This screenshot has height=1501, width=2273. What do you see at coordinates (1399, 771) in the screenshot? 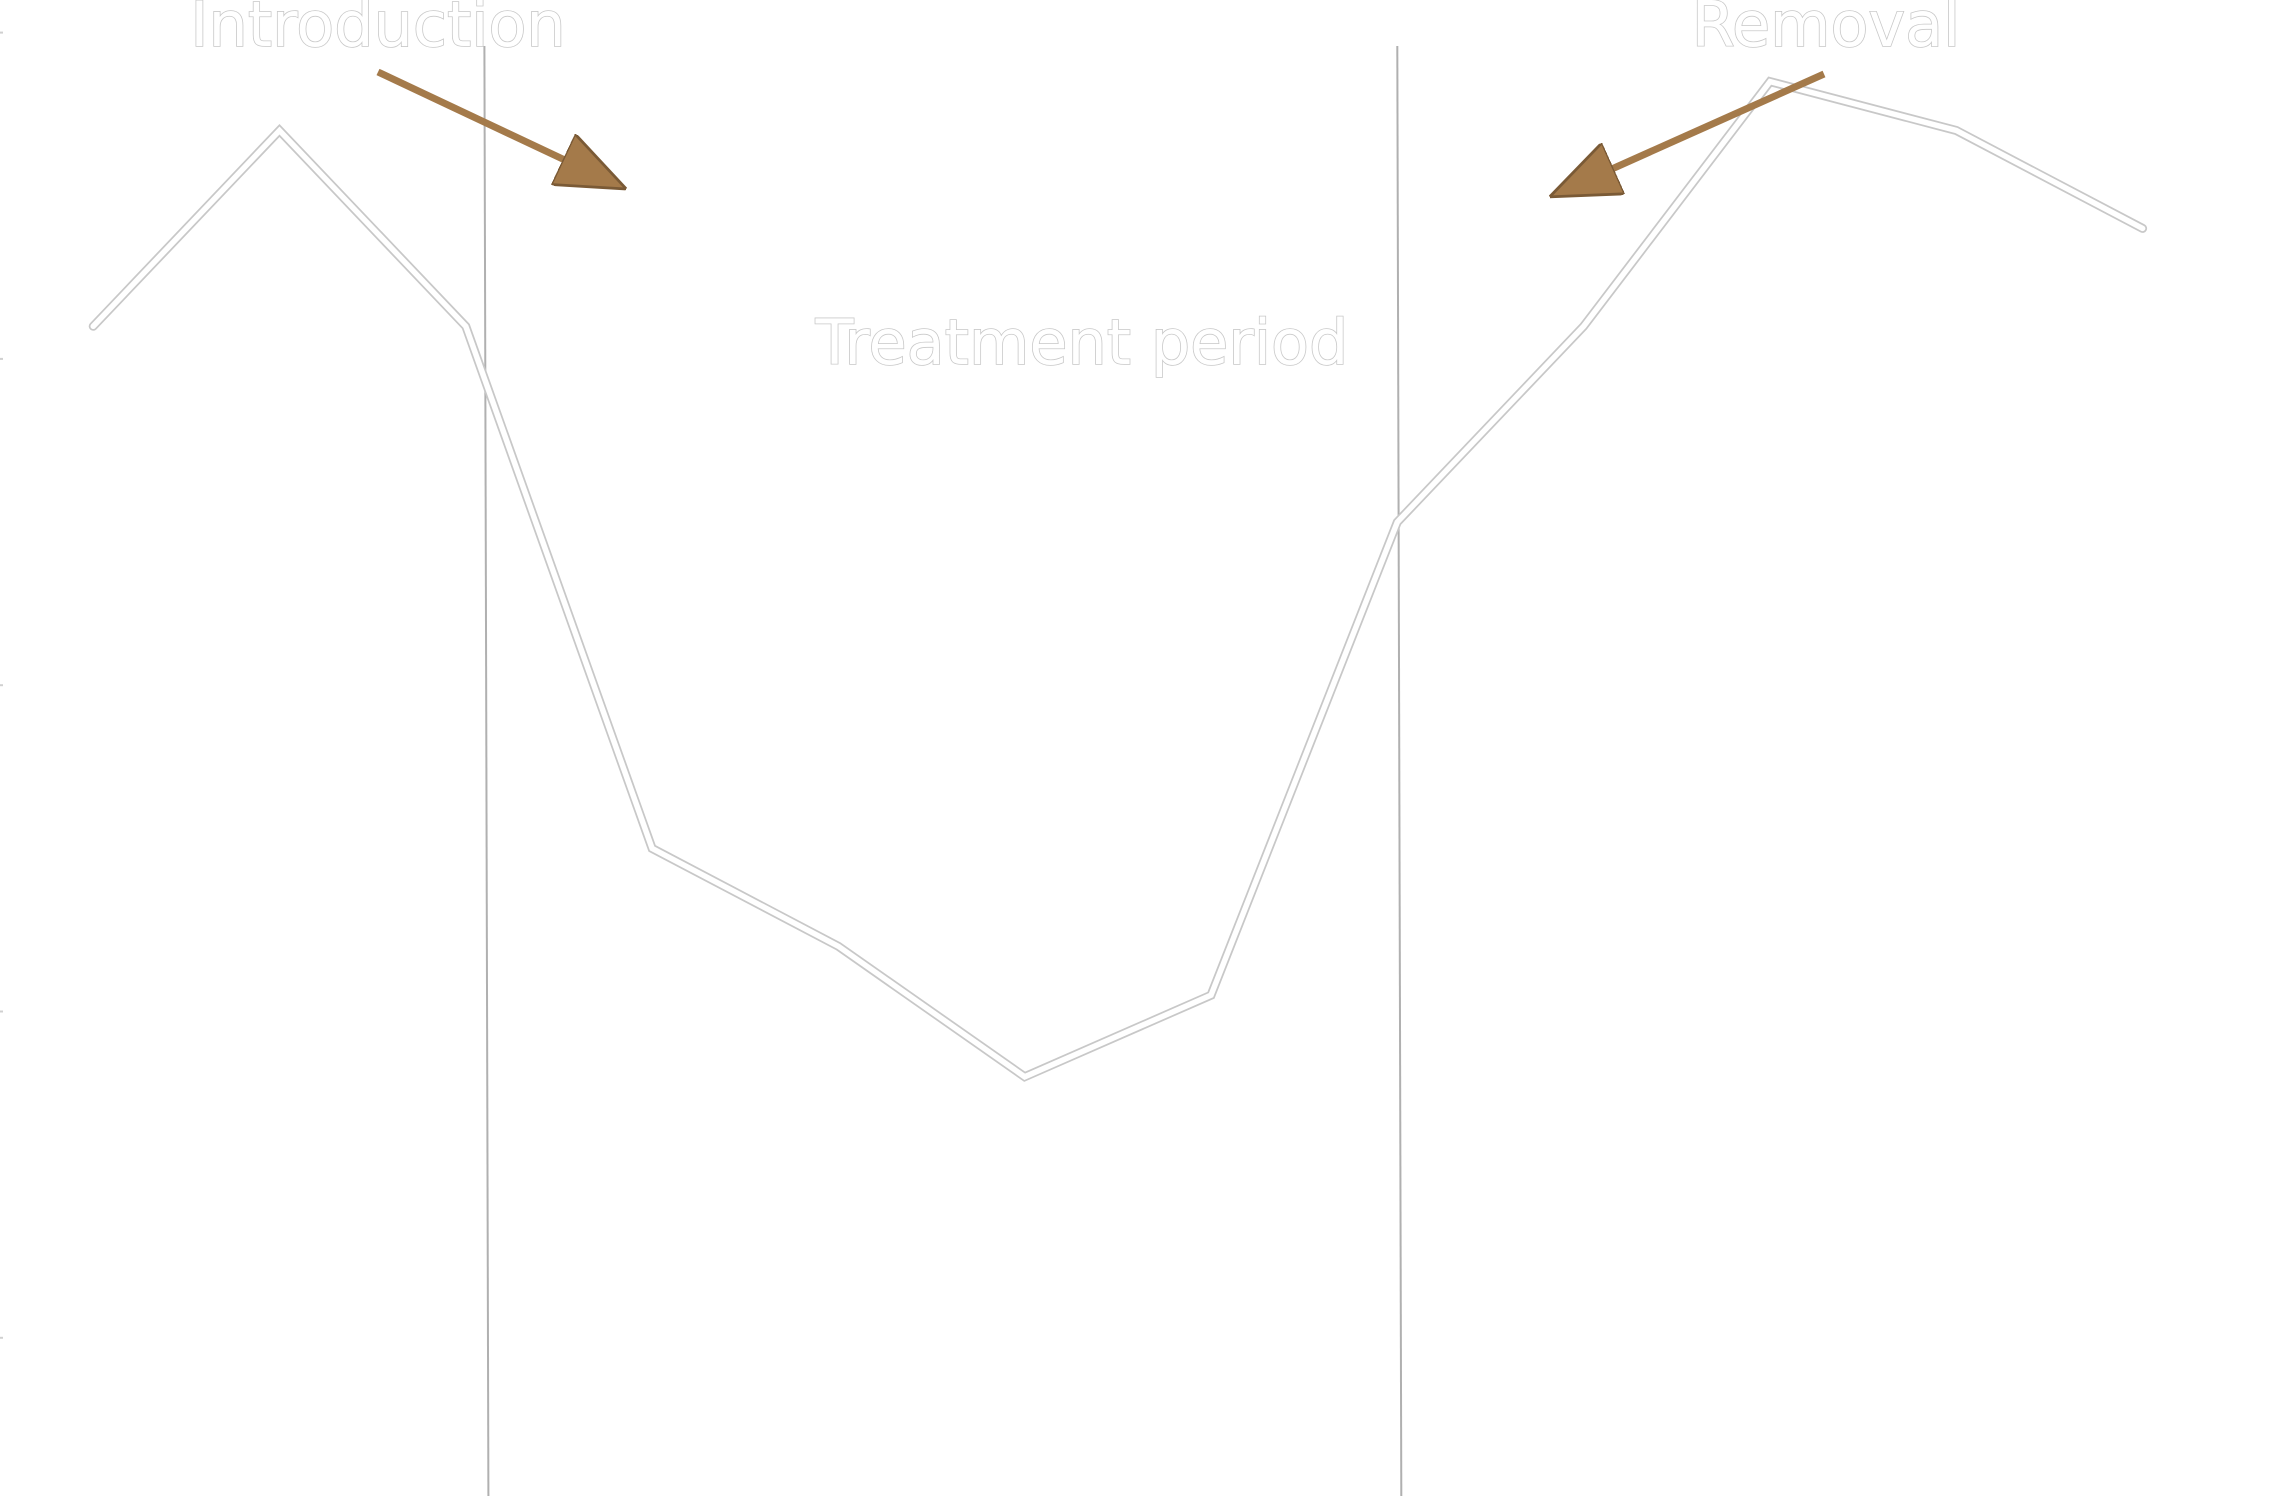
I see `removal-divider-line` at bounding box center [1399, 771].